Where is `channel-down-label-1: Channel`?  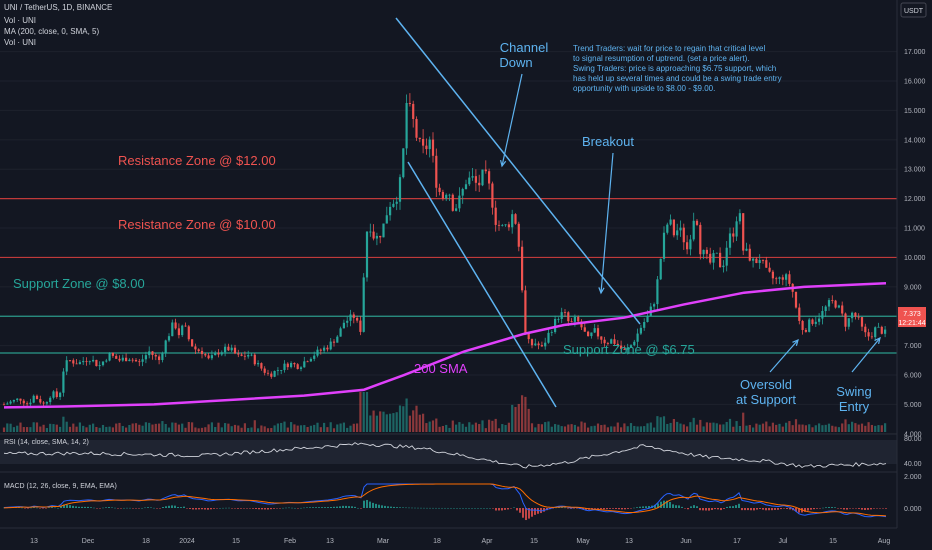 channel-down-label-1: Channel is located at coordinates (524, 47).